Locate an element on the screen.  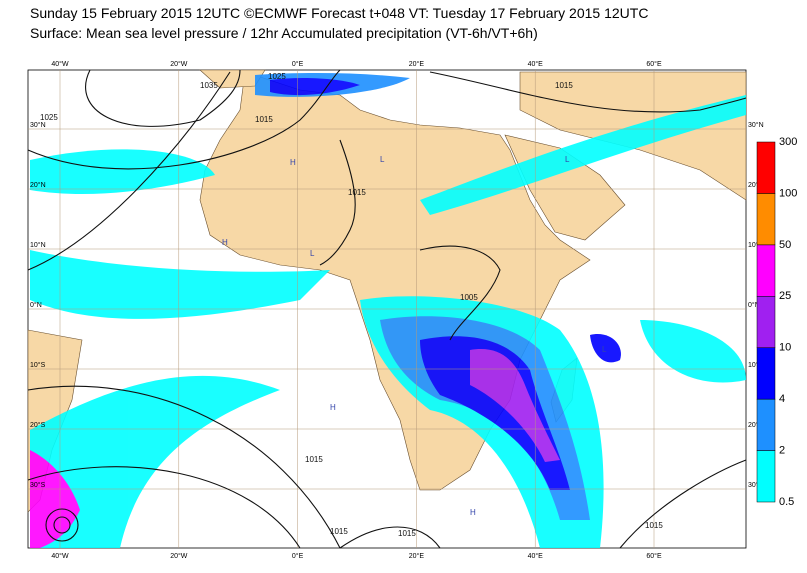
colorbar: 0.5 2 4 10 25 50 100 300 is located at coordinates (776, 322).